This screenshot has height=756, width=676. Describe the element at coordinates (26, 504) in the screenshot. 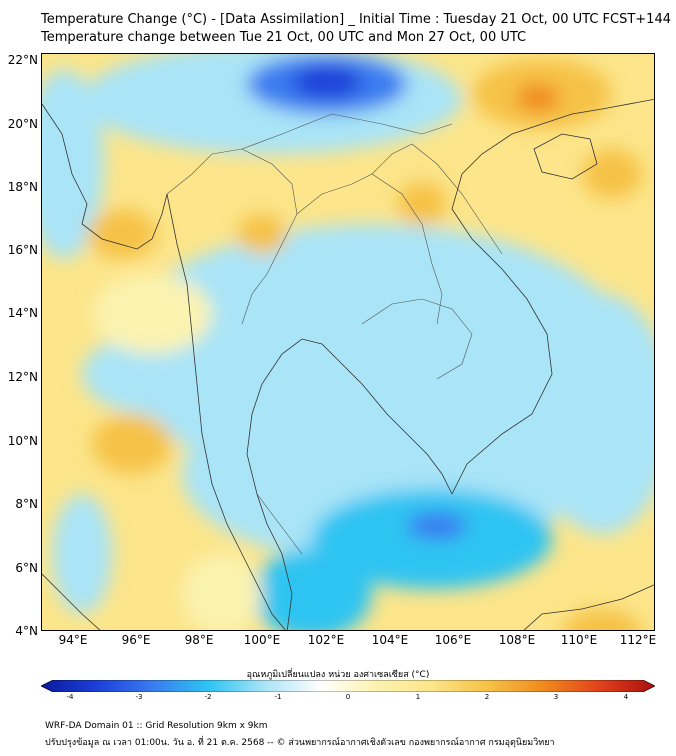

I see `lat-label-8: 8°N` at that location.